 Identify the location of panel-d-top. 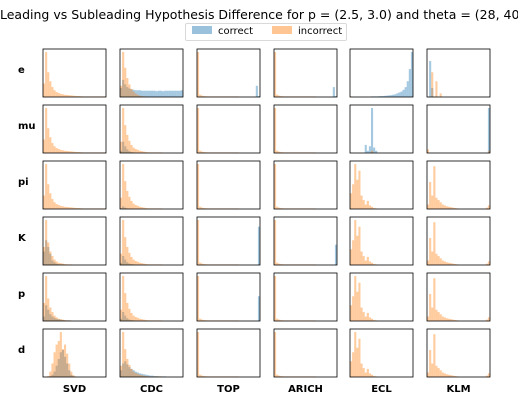
(228, 353).